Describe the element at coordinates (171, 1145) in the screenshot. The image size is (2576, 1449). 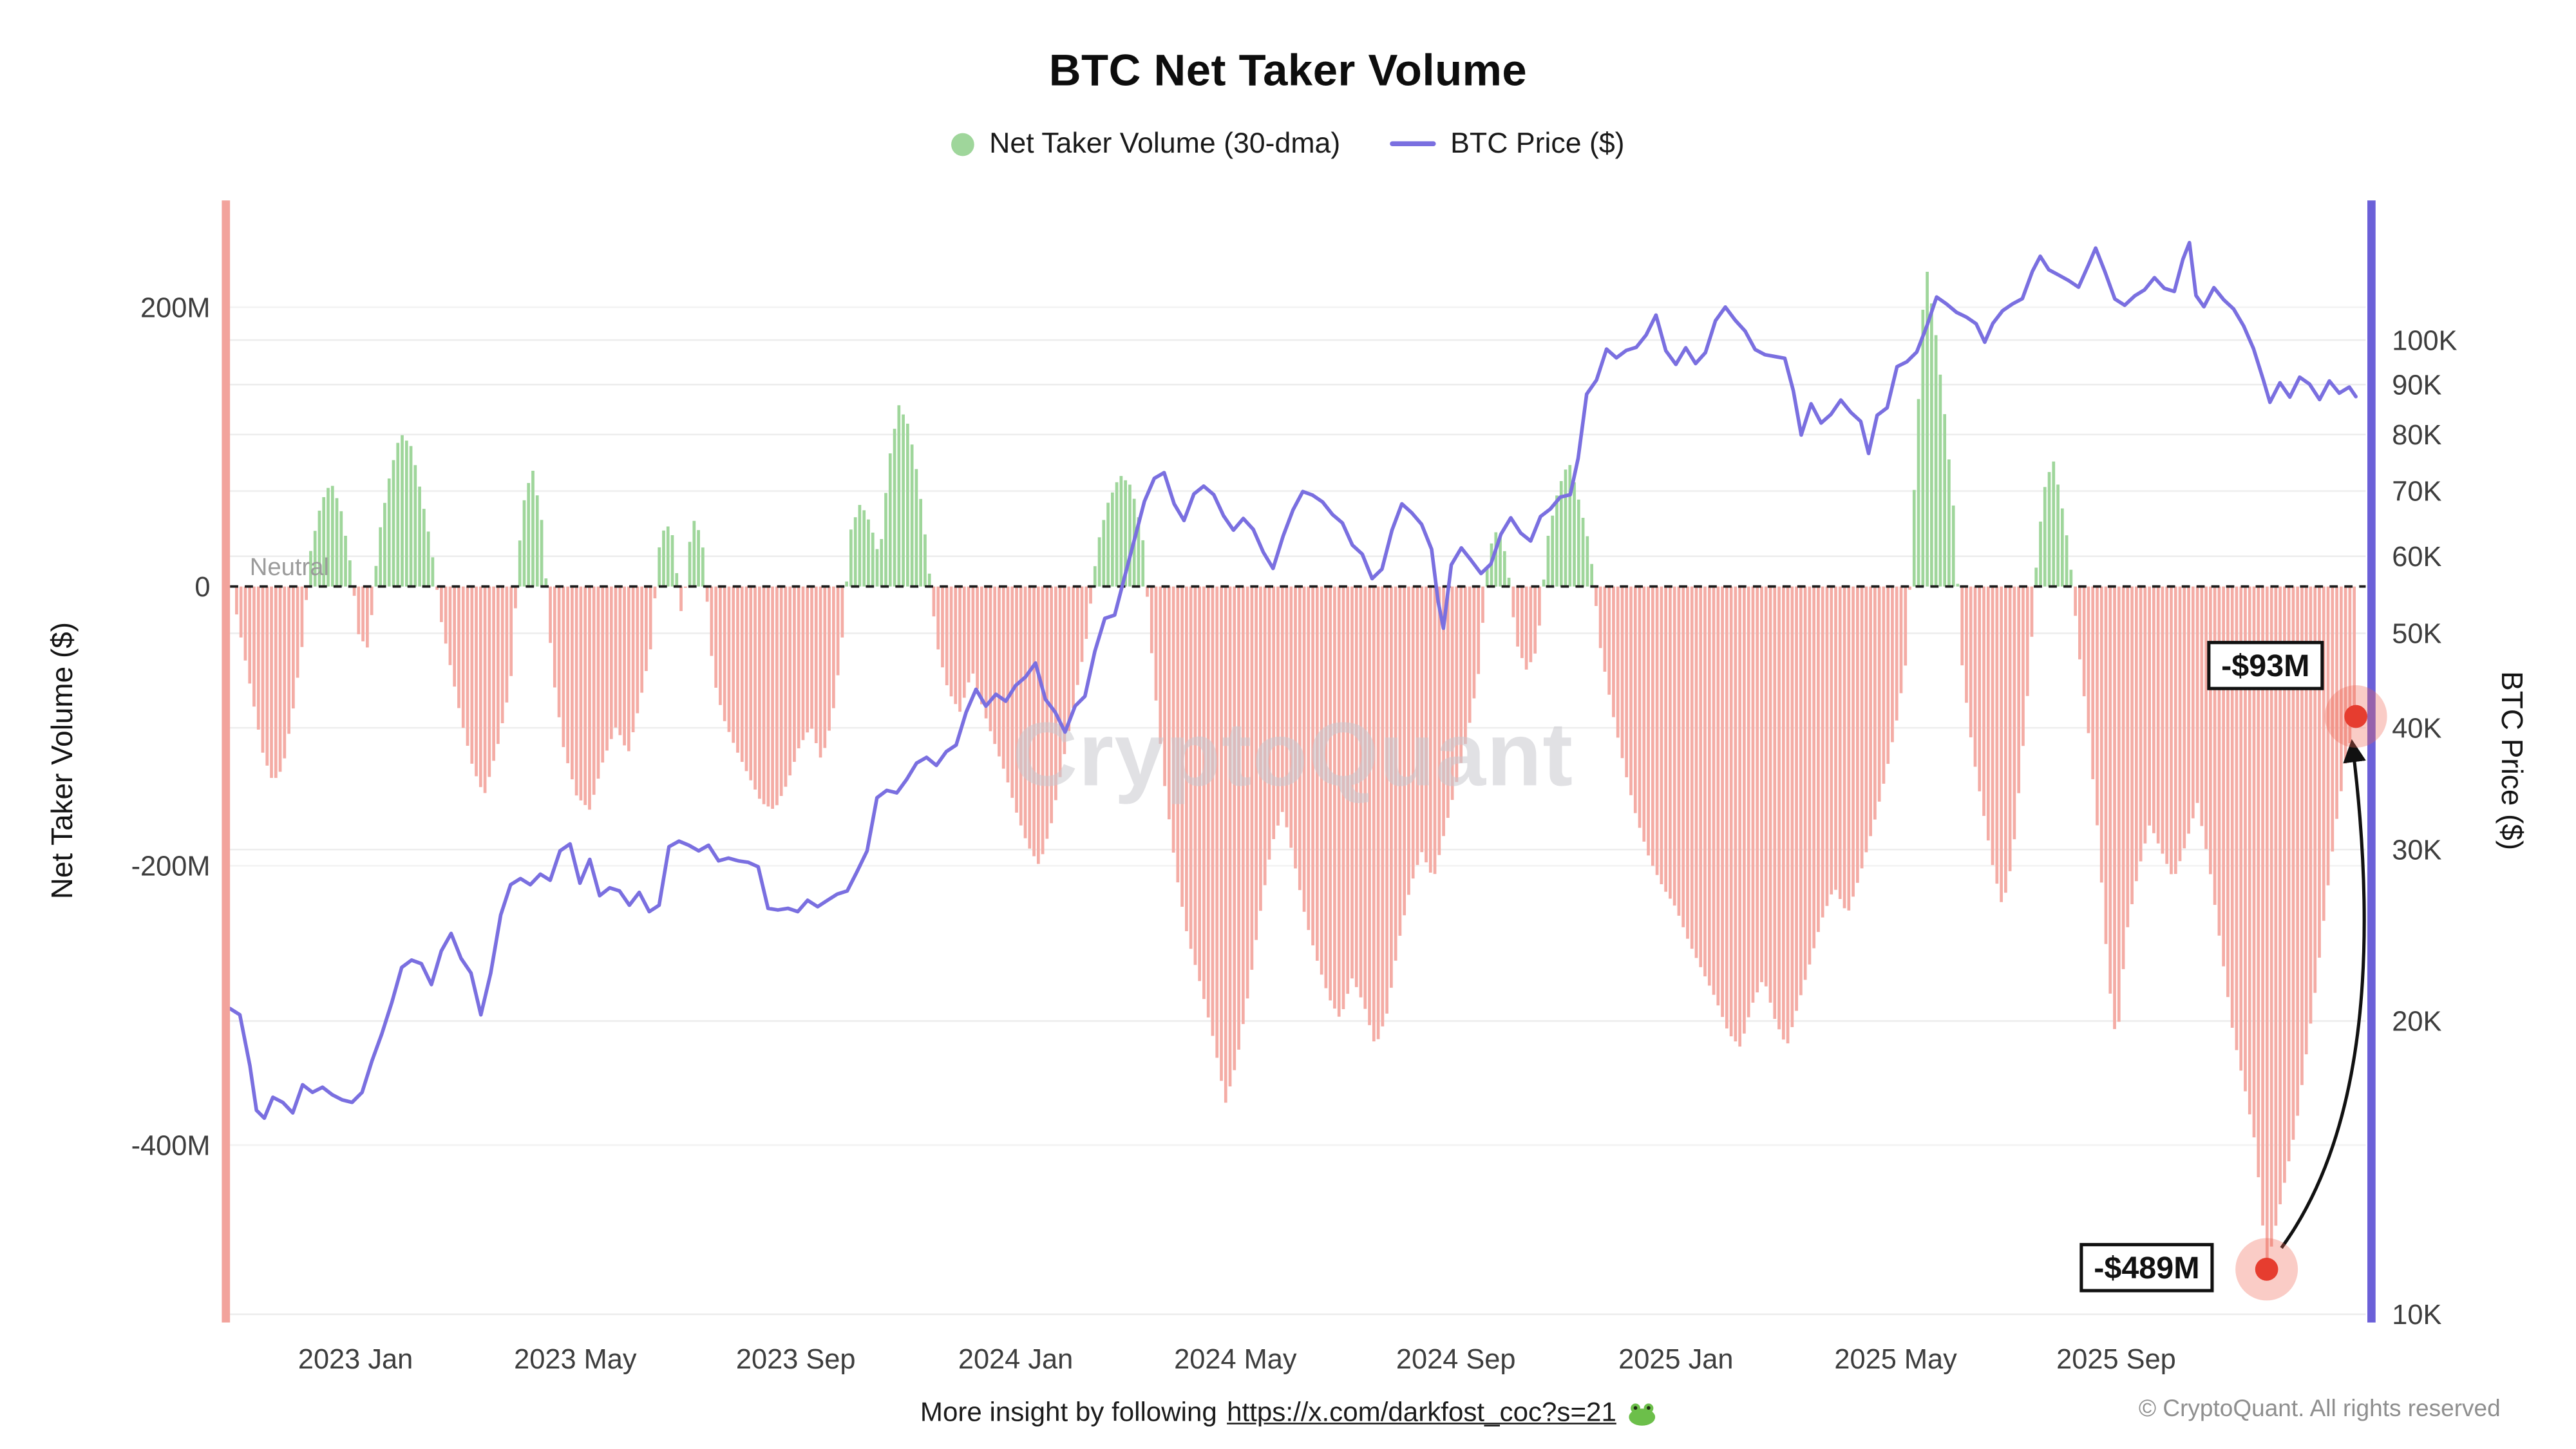
I see `svg-text: -400M` at that location.